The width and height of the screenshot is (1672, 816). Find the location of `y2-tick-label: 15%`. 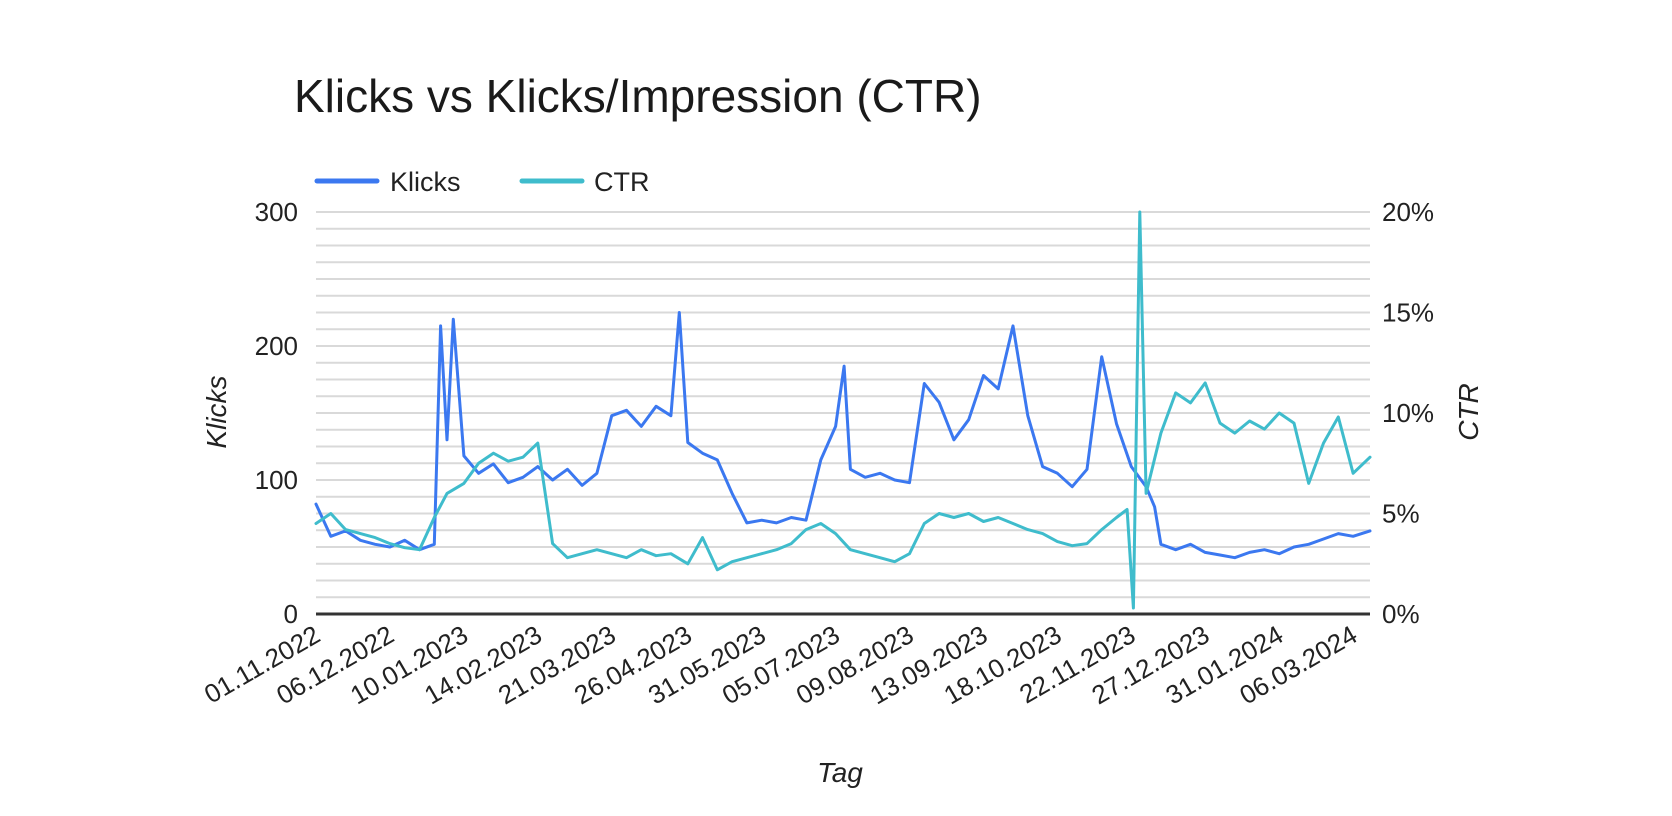

y2-tick-label: 15% is located at coordinates (1408, 313).